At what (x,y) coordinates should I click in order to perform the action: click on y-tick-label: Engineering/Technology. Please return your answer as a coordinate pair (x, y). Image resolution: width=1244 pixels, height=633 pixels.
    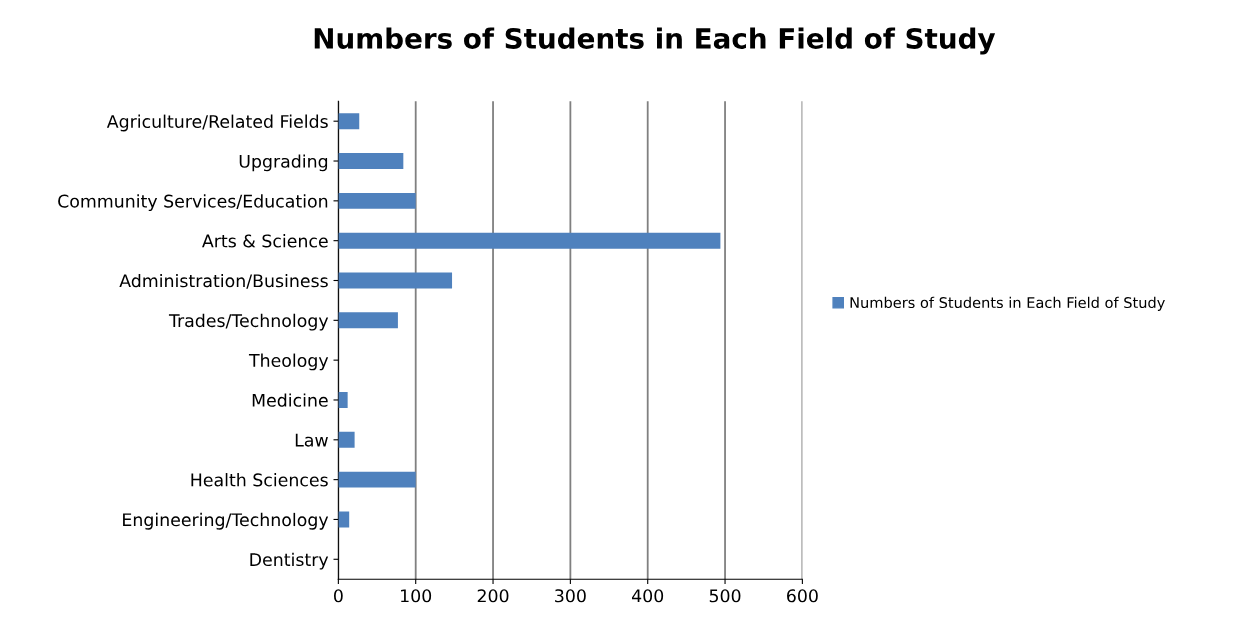
    Looking at the image, I should click on (226, 521).